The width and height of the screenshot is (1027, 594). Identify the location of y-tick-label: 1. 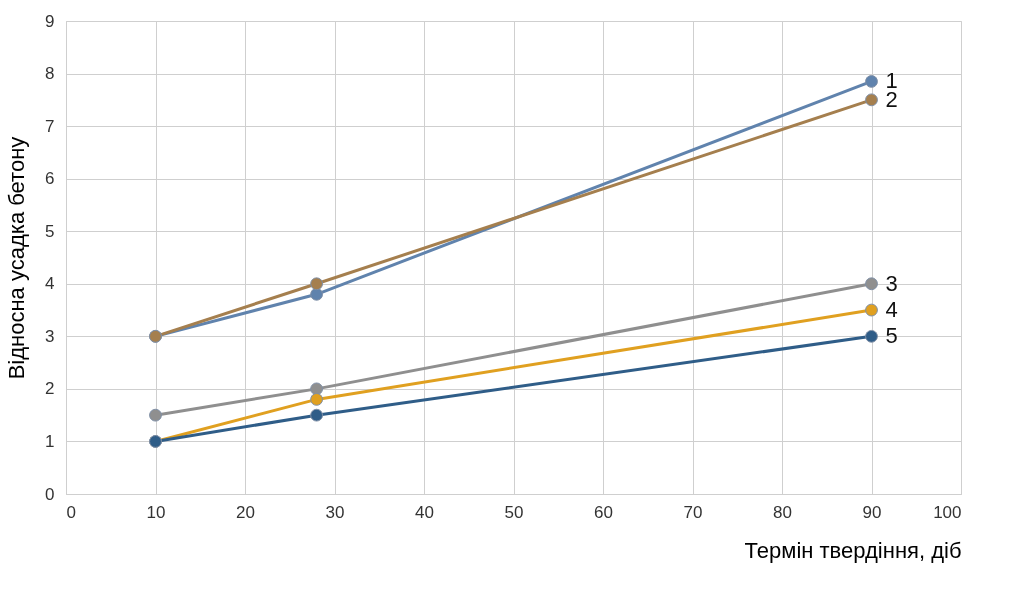
(50, 441).